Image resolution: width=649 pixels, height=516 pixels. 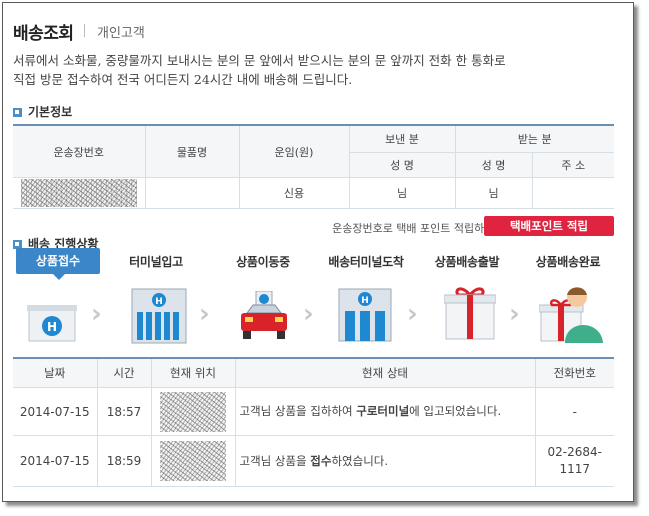 What do you see at coordinates (385, 373) in the screenshot?
I see `header-status: 현재 상태` at bounding box center [385, 373].